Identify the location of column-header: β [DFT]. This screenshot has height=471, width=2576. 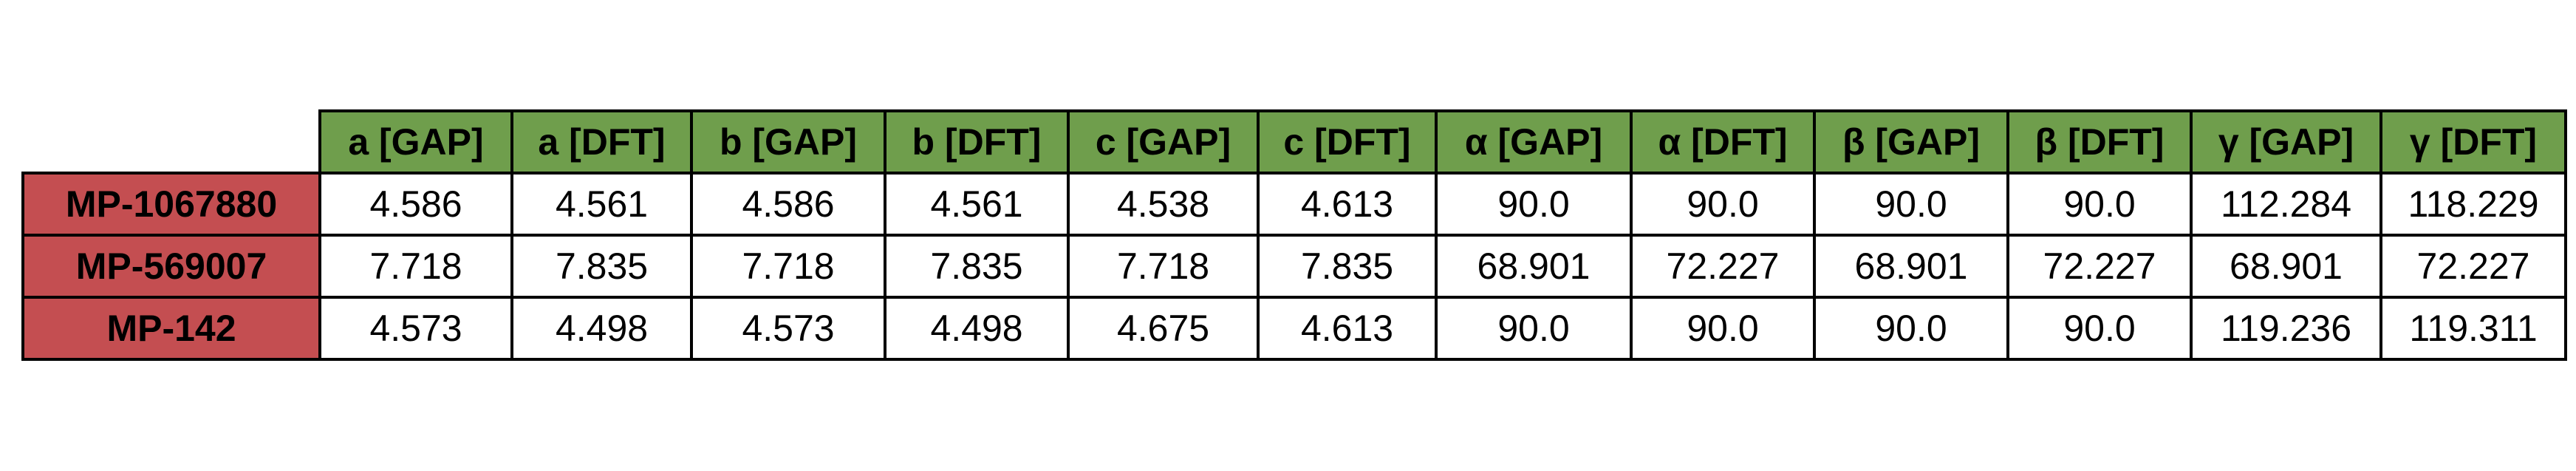
(2100, 141).